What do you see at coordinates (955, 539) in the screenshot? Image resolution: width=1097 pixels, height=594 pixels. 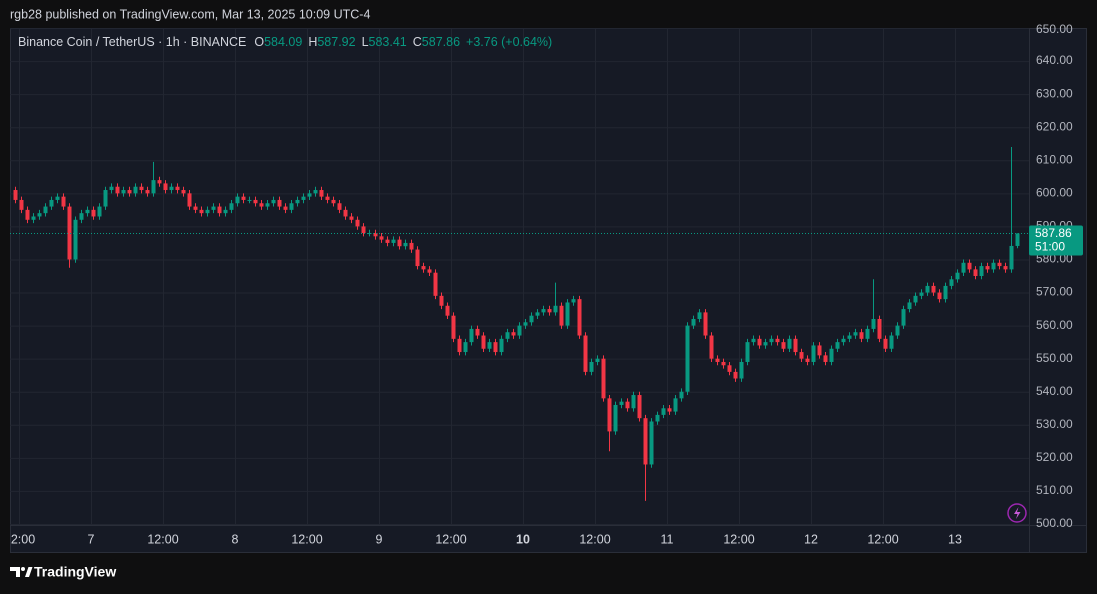 I see `x-tick-label: 13` at bounding box center [955, 539].